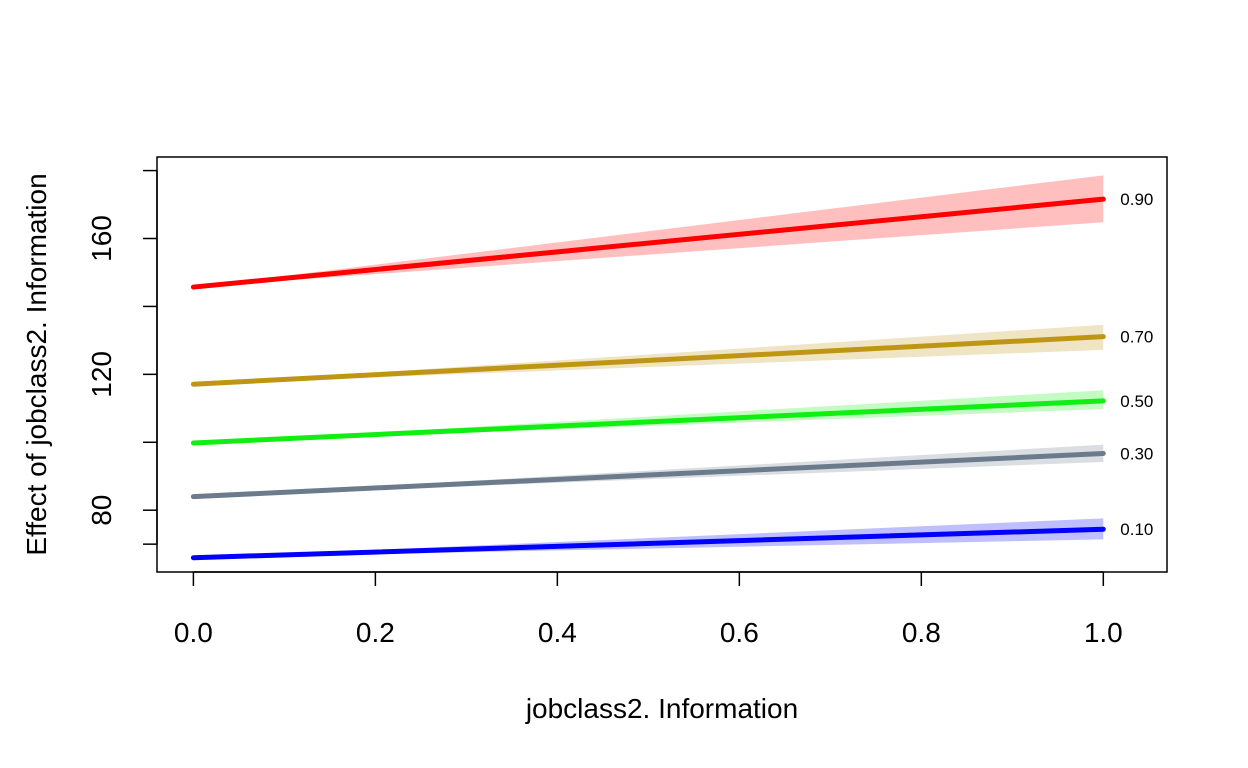  What do you see at coordinates (648, 609) in the screenshot?
I see `x-axis: 0.0 0.2 0.4 0.6 0.8 1.0` at bounding box center [648, 609].